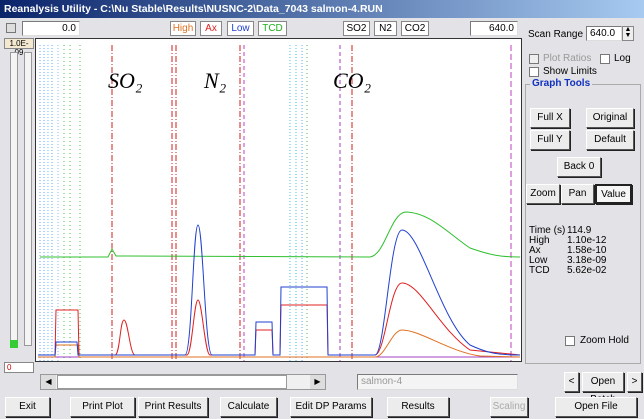 This screenshot has height=419, width=644. What do you see at coordinates (547, 230) in the screenshot?
I see `readout-label: Time (s)` at bounding box center [547, 230].